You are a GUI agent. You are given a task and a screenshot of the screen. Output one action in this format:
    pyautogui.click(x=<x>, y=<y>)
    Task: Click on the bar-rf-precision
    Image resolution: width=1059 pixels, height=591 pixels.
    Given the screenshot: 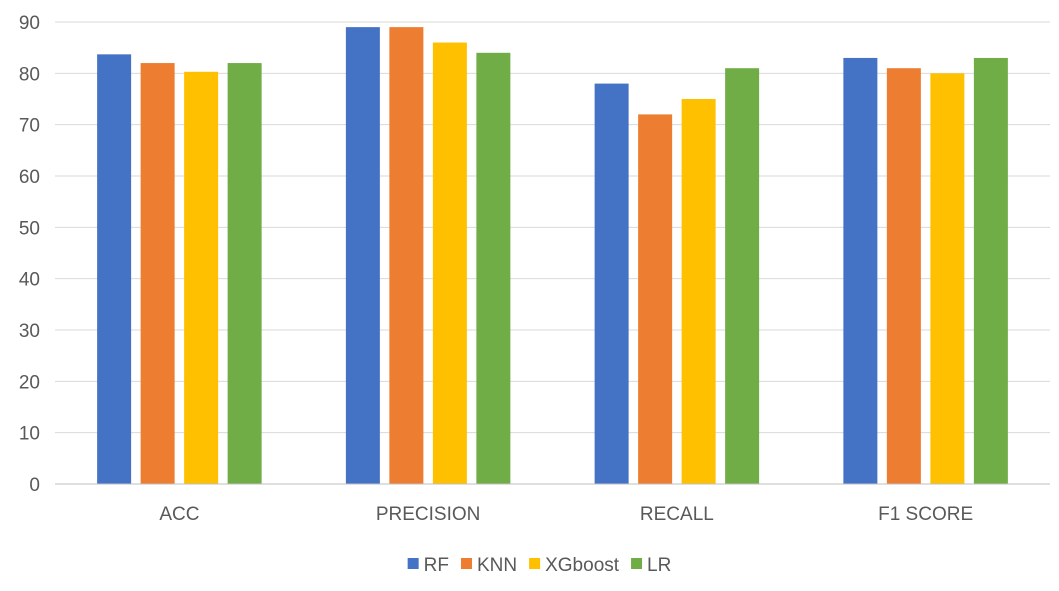 What is the action you would take?
    pyautogui.click(x=362, y=256)
    